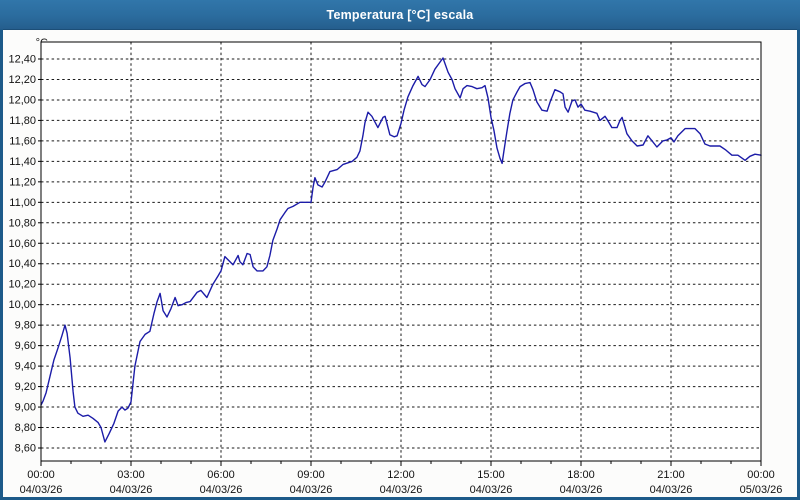  I want to click on window-border-bottom, so click(400, 498).